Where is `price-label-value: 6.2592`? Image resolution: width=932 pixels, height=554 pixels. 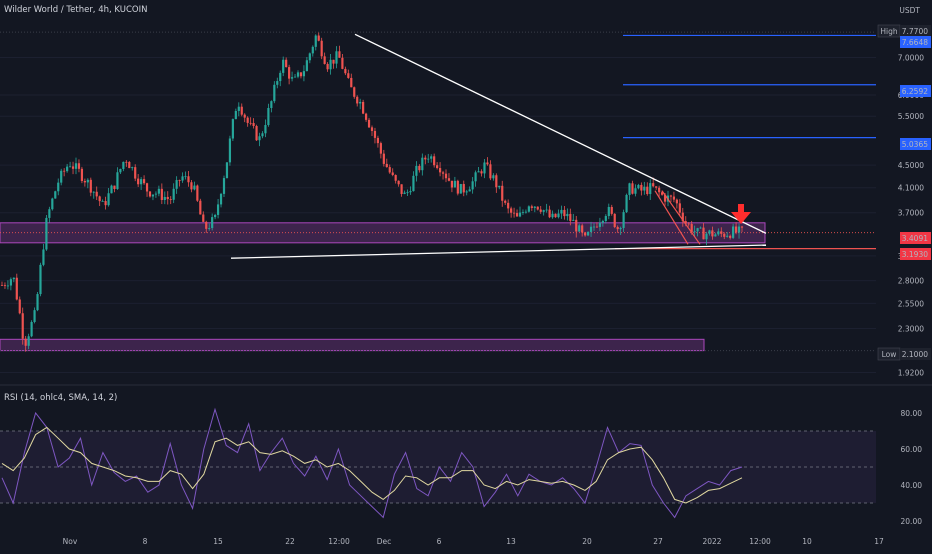
price-label-value: 6.2592 is located at coordinates (915, 91).